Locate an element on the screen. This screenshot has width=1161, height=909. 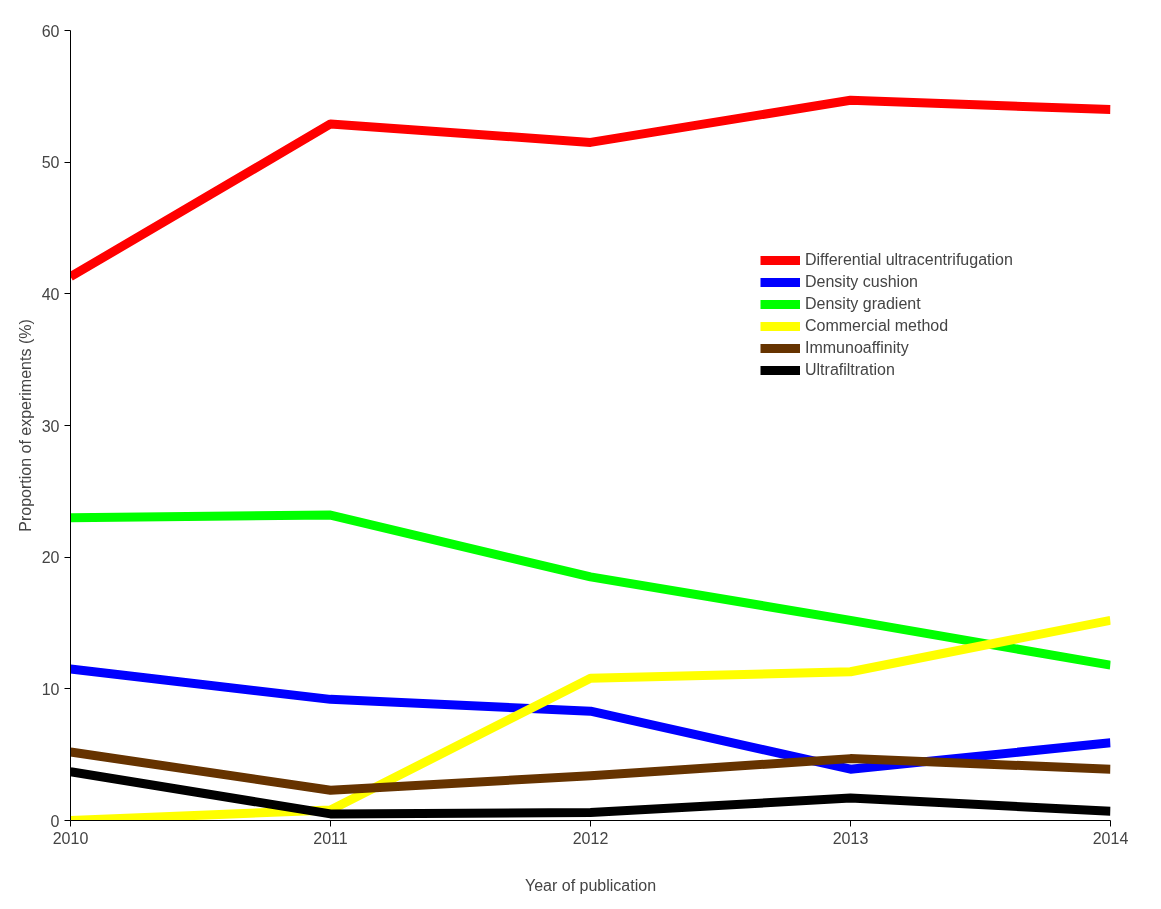
y-tick-label: 20 is located at coordinates (50, 558).